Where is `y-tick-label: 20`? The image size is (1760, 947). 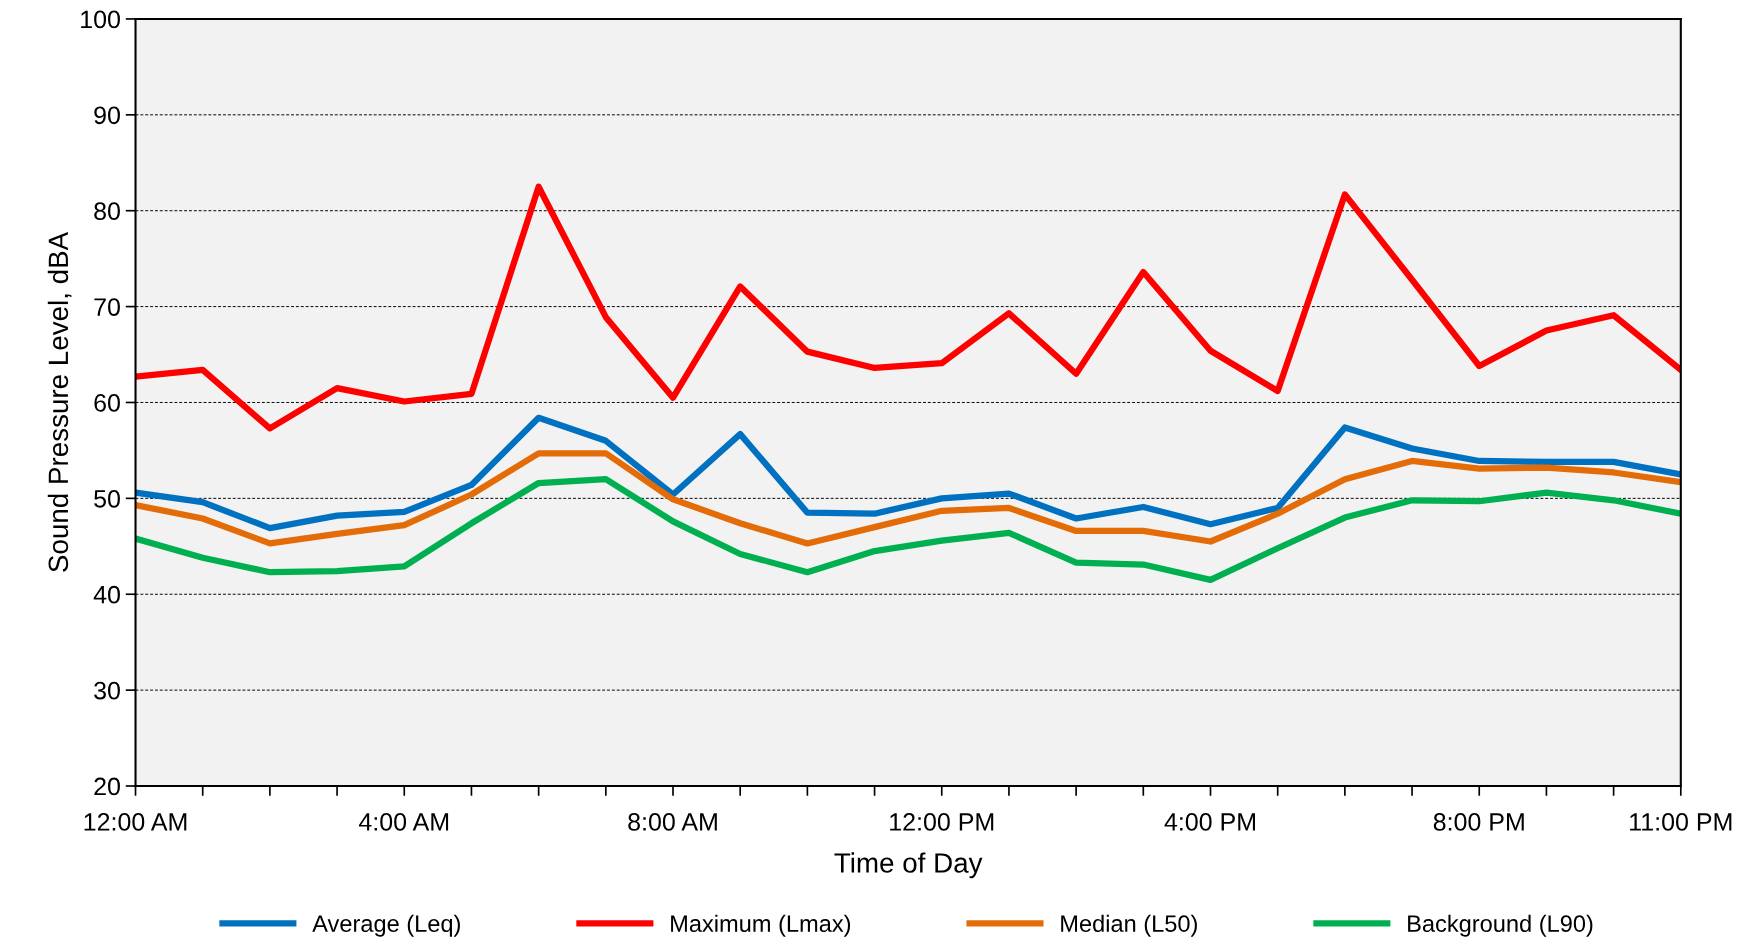
y-tick-label: 20 is located at coordinates (107, 786).